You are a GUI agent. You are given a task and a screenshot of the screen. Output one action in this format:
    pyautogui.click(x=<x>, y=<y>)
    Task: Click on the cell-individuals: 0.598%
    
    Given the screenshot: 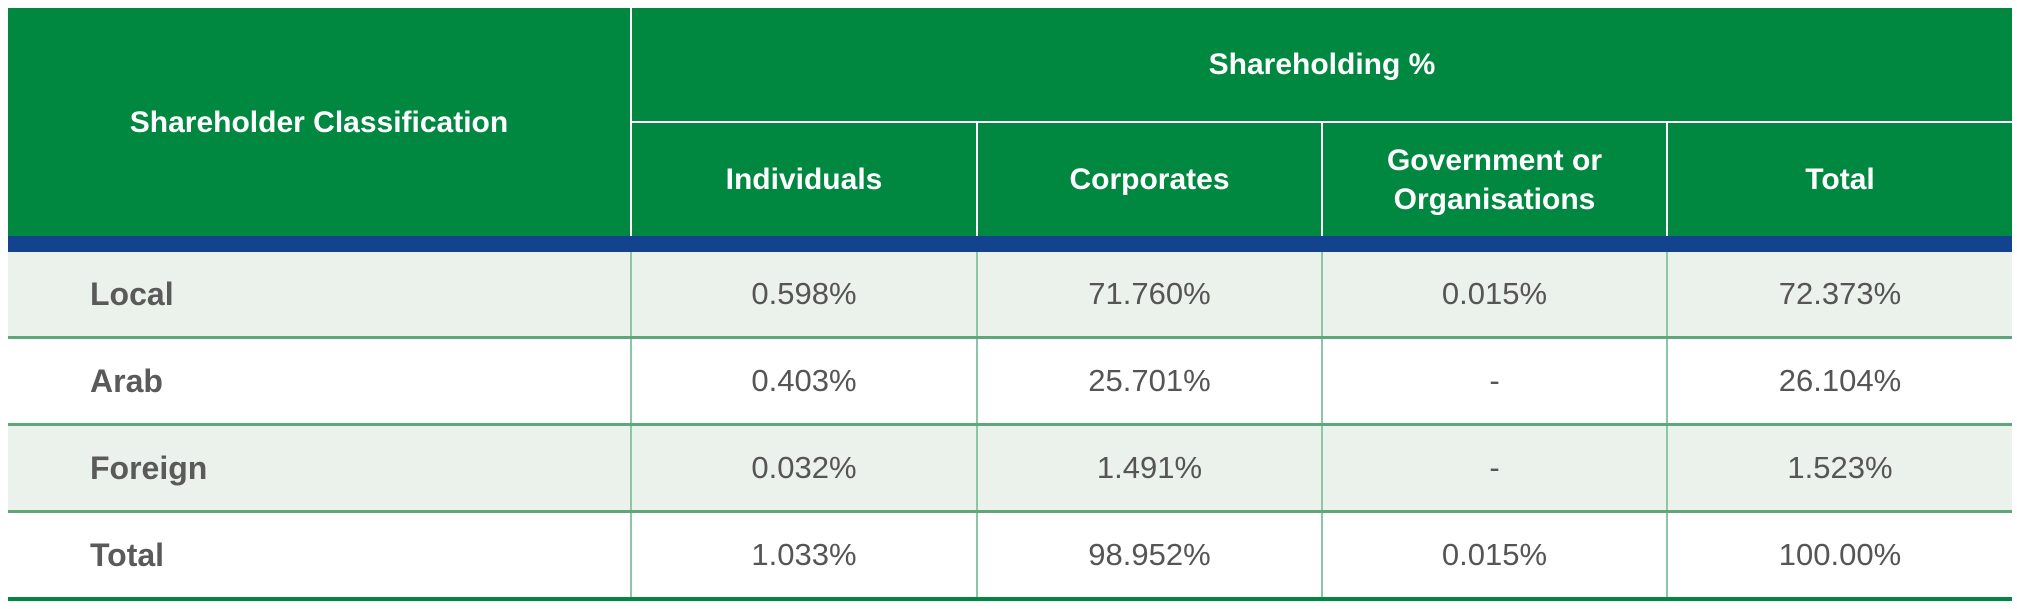 What is the action you would take?
    pyautogui.click(x=804, y=295)
    